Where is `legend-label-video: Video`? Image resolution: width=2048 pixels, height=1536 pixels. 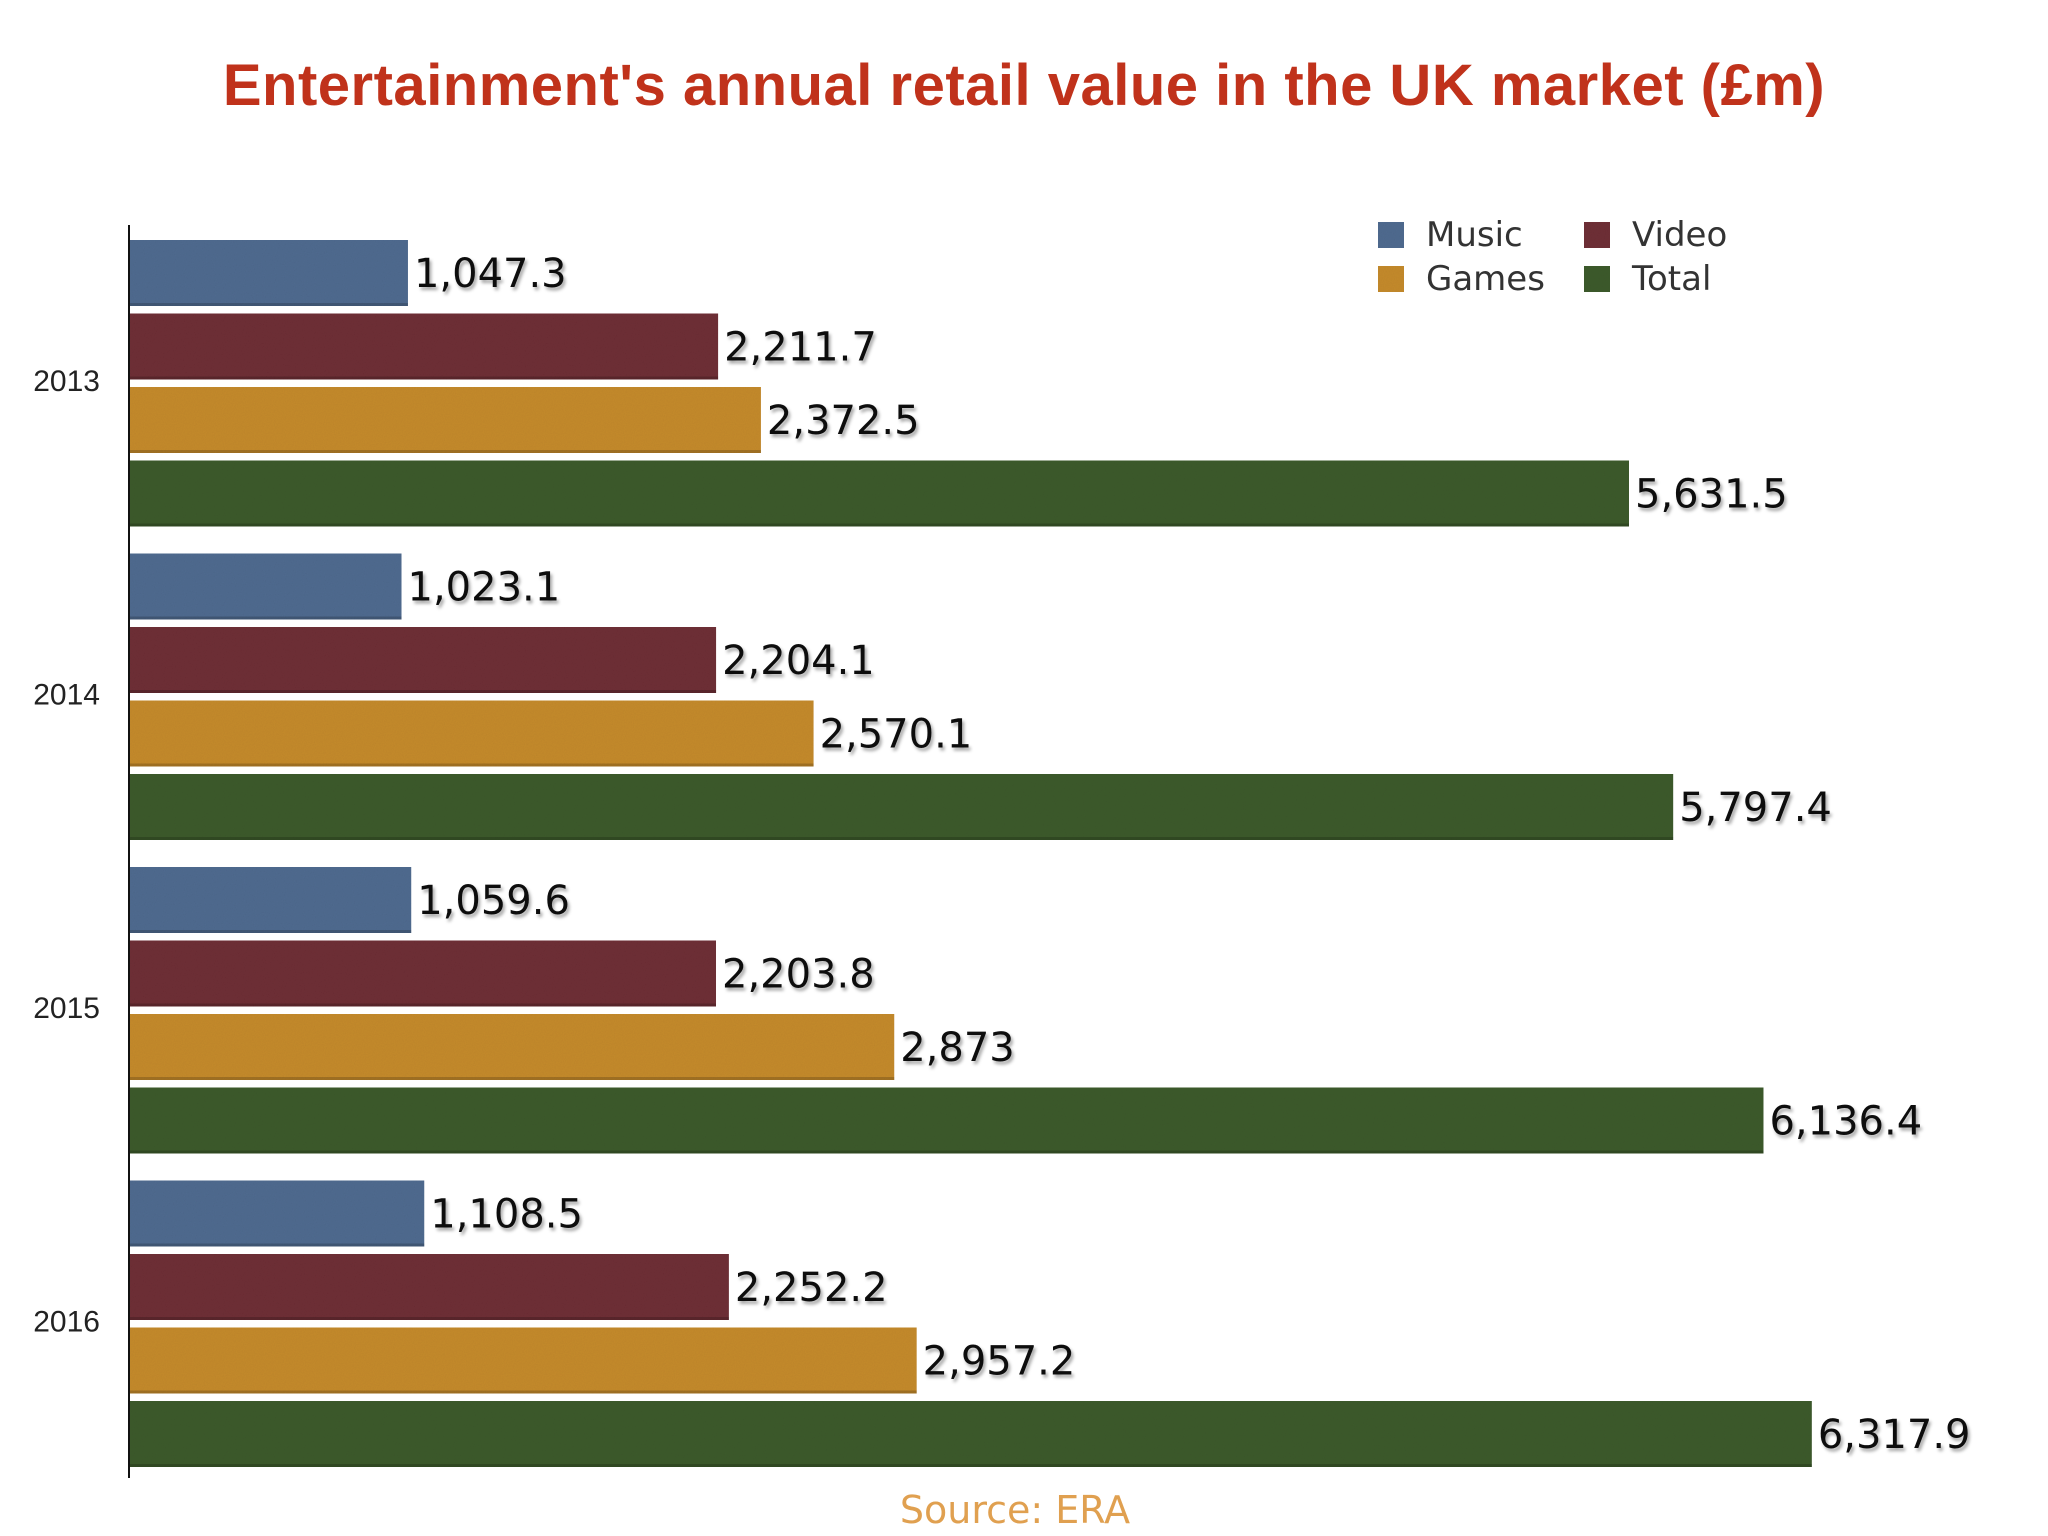
legend-label-video: Video is located at coordinates (1679, 235).